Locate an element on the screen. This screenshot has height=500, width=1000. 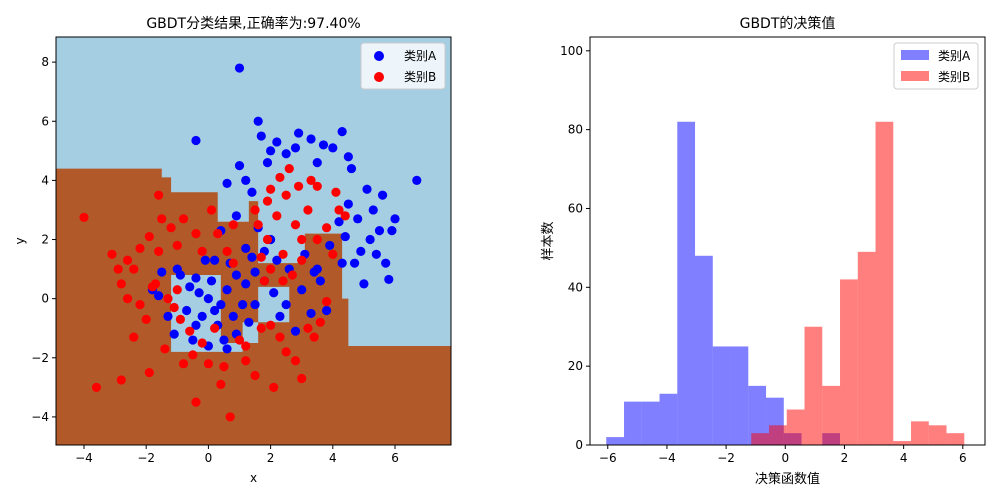
scatter-ytick-label-1: −2 is located at coordinates (40, 358).